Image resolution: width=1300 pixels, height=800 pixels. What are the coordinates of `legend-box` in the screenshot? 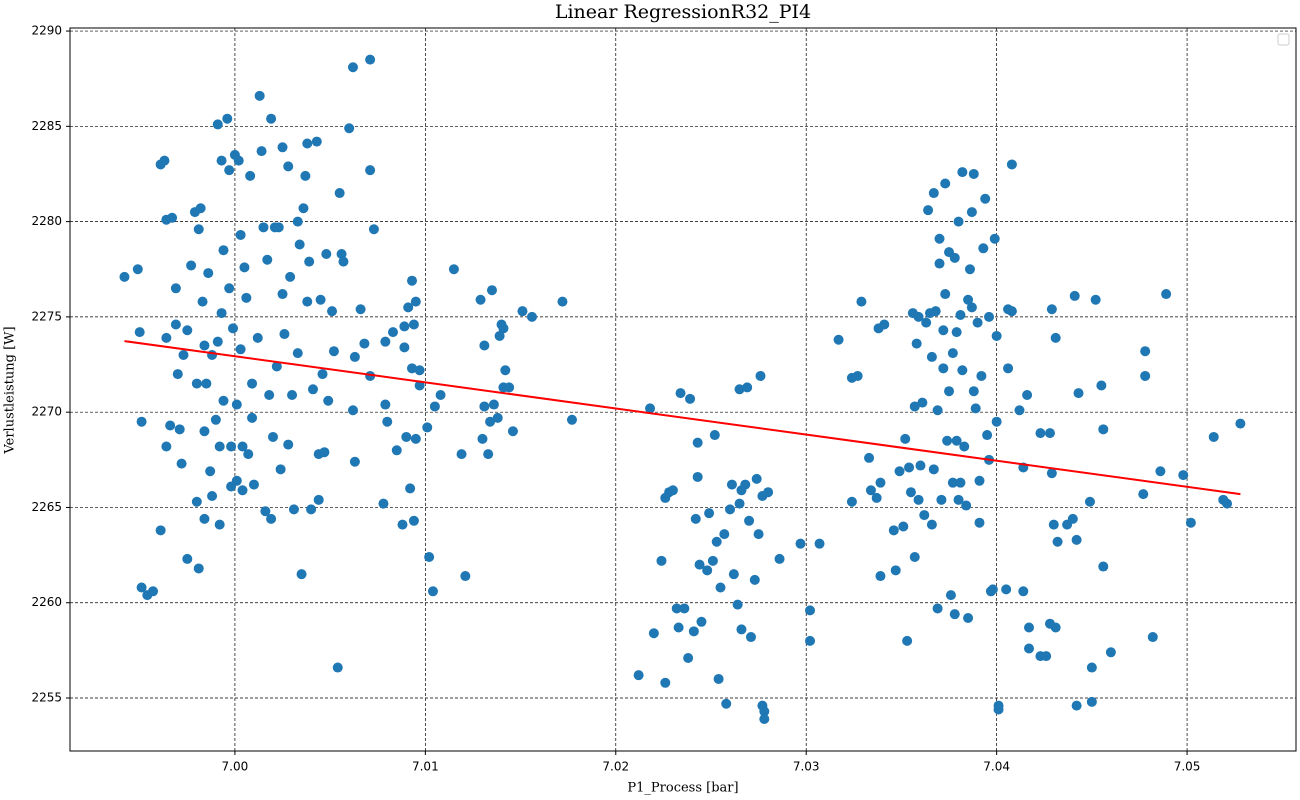 It's located at (1283, 39).